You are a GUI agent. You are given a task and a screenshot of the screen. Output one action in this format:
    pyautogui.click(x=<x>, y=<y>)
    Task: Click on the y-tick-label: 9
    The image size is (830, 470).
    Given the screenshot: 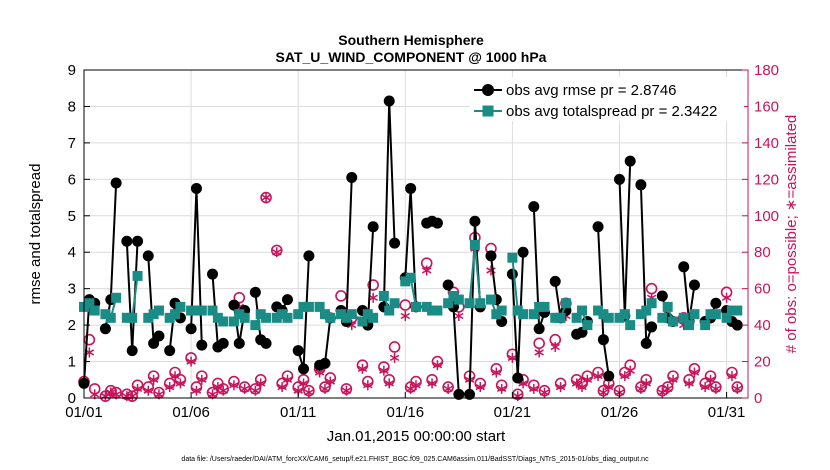 What is the action you would take?
    pyautogui.click(x=72, y=70)
    